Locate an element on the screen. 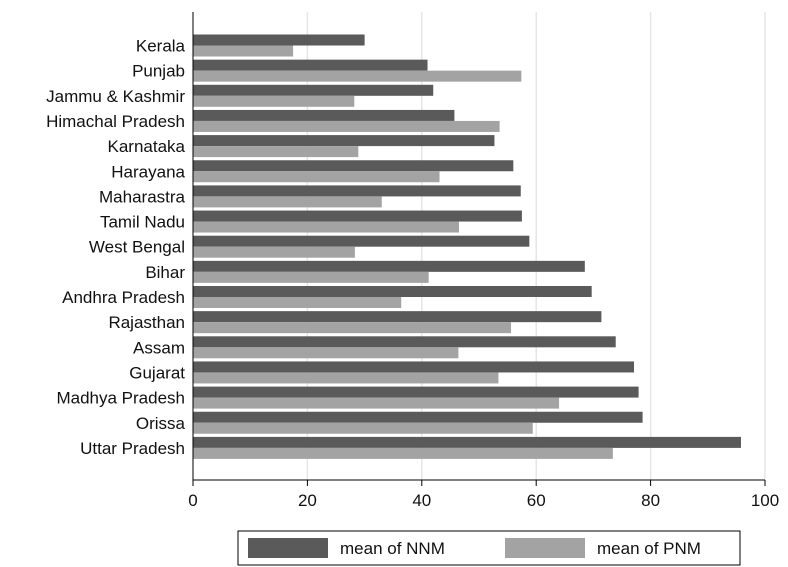 The height and width of the screenshot is (567, 788). legend-swatch-nnm is located at coordinates (288, 548).